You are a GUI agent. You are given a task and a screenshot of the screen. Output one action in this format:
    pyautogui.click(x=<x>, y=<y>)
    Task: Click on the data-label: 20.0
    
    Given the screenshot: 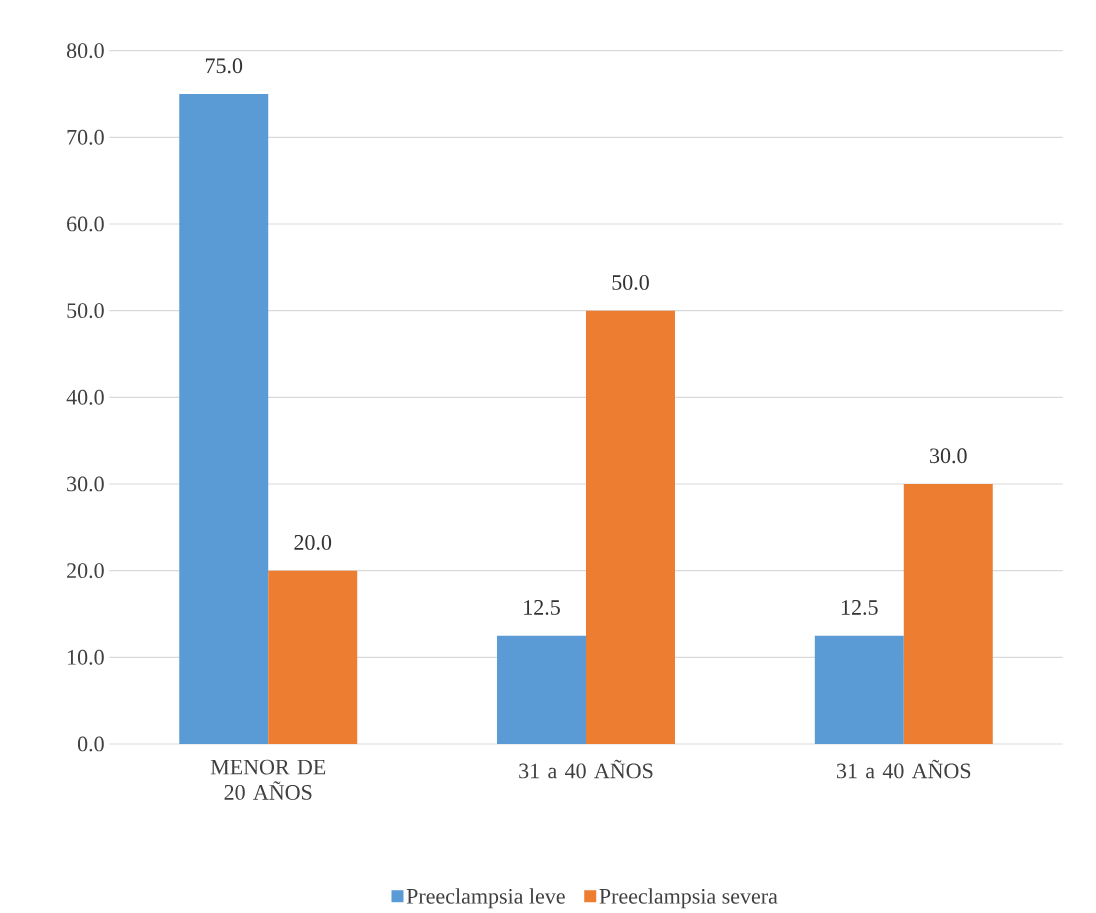 What is the action you would take?
    pyautogui.click(x=313, y=542)
    